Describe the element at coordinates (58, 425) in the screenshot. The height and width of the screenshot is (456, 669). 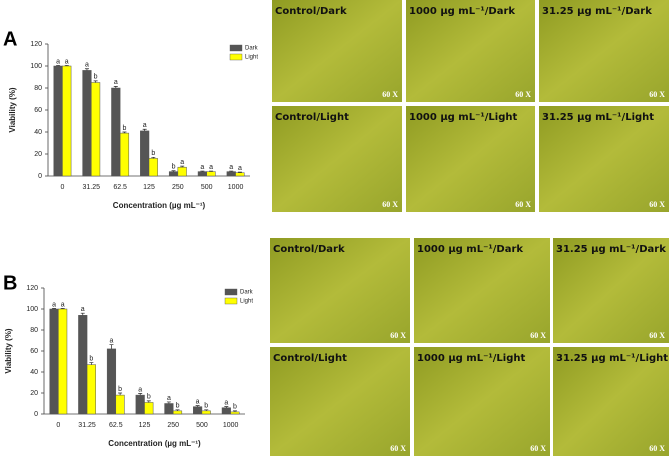
I see `x-tick-label: 0` at that location.